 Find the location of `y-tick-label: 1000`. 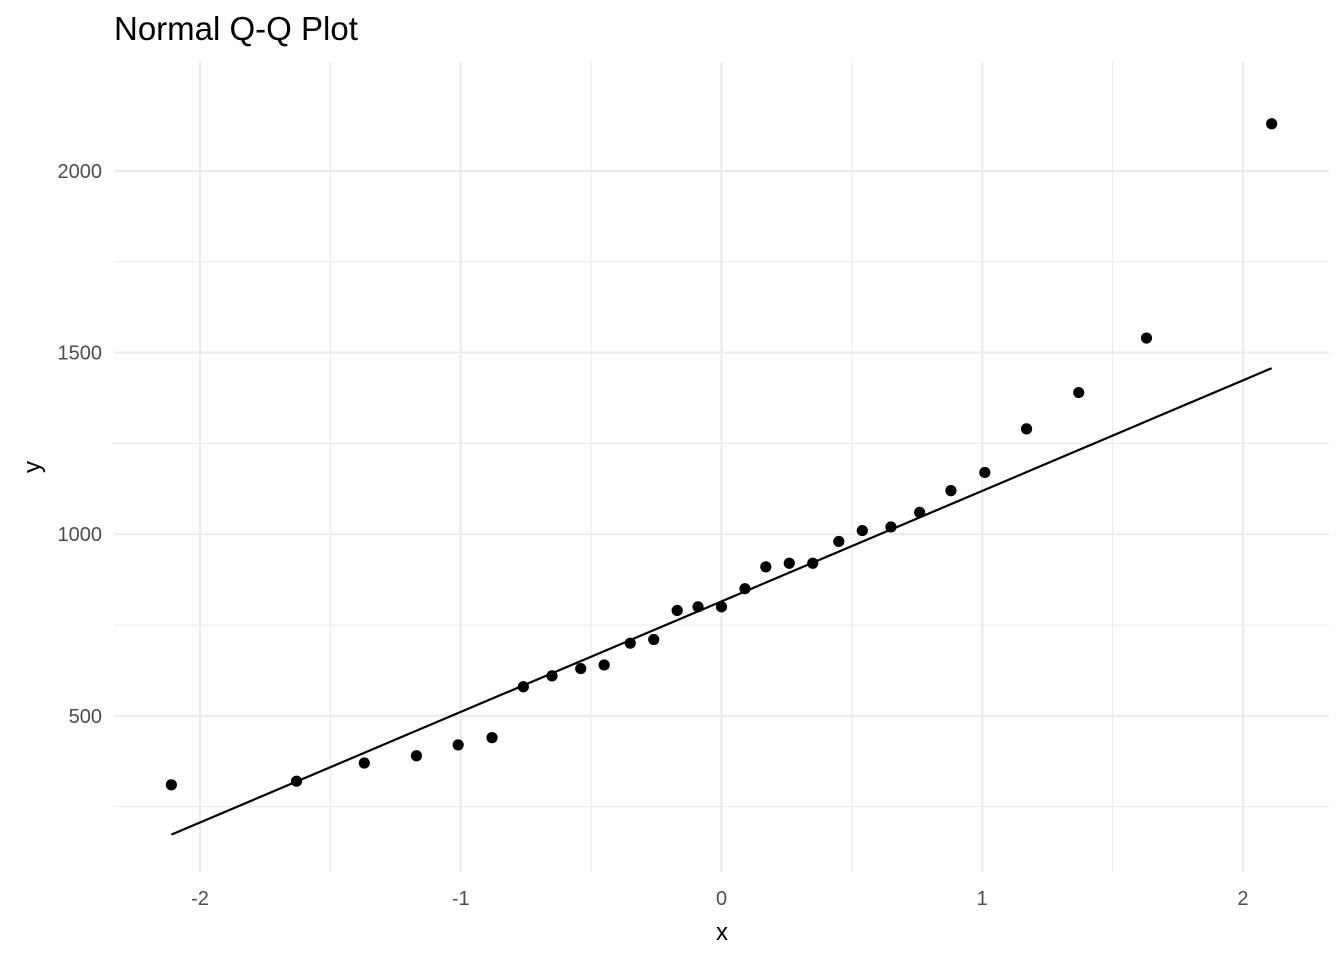

y-tick-label: 1000 is located at coordinates (80, 535).